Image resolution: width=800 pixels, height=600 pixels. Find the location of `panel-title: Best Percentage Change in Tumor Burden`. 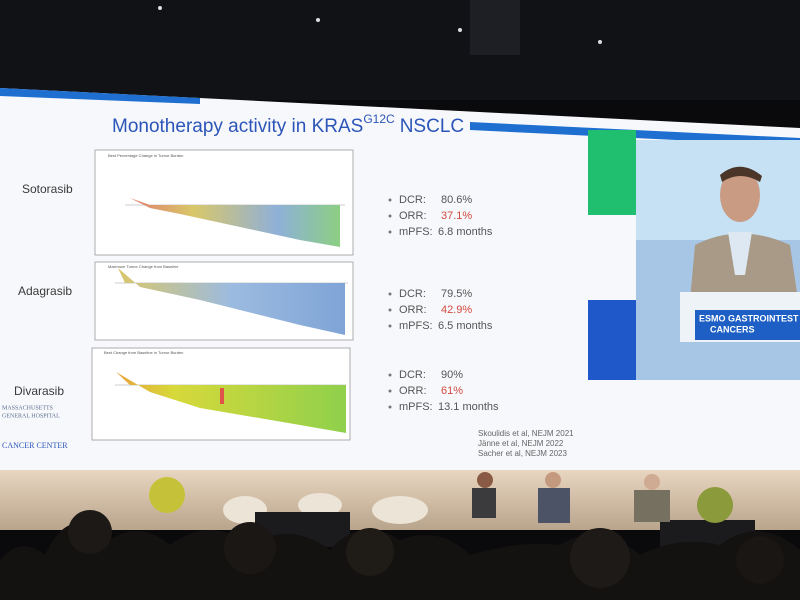

panel-title: Best Percentage Change in Tumor Burden is located at coordinates (145, 155).